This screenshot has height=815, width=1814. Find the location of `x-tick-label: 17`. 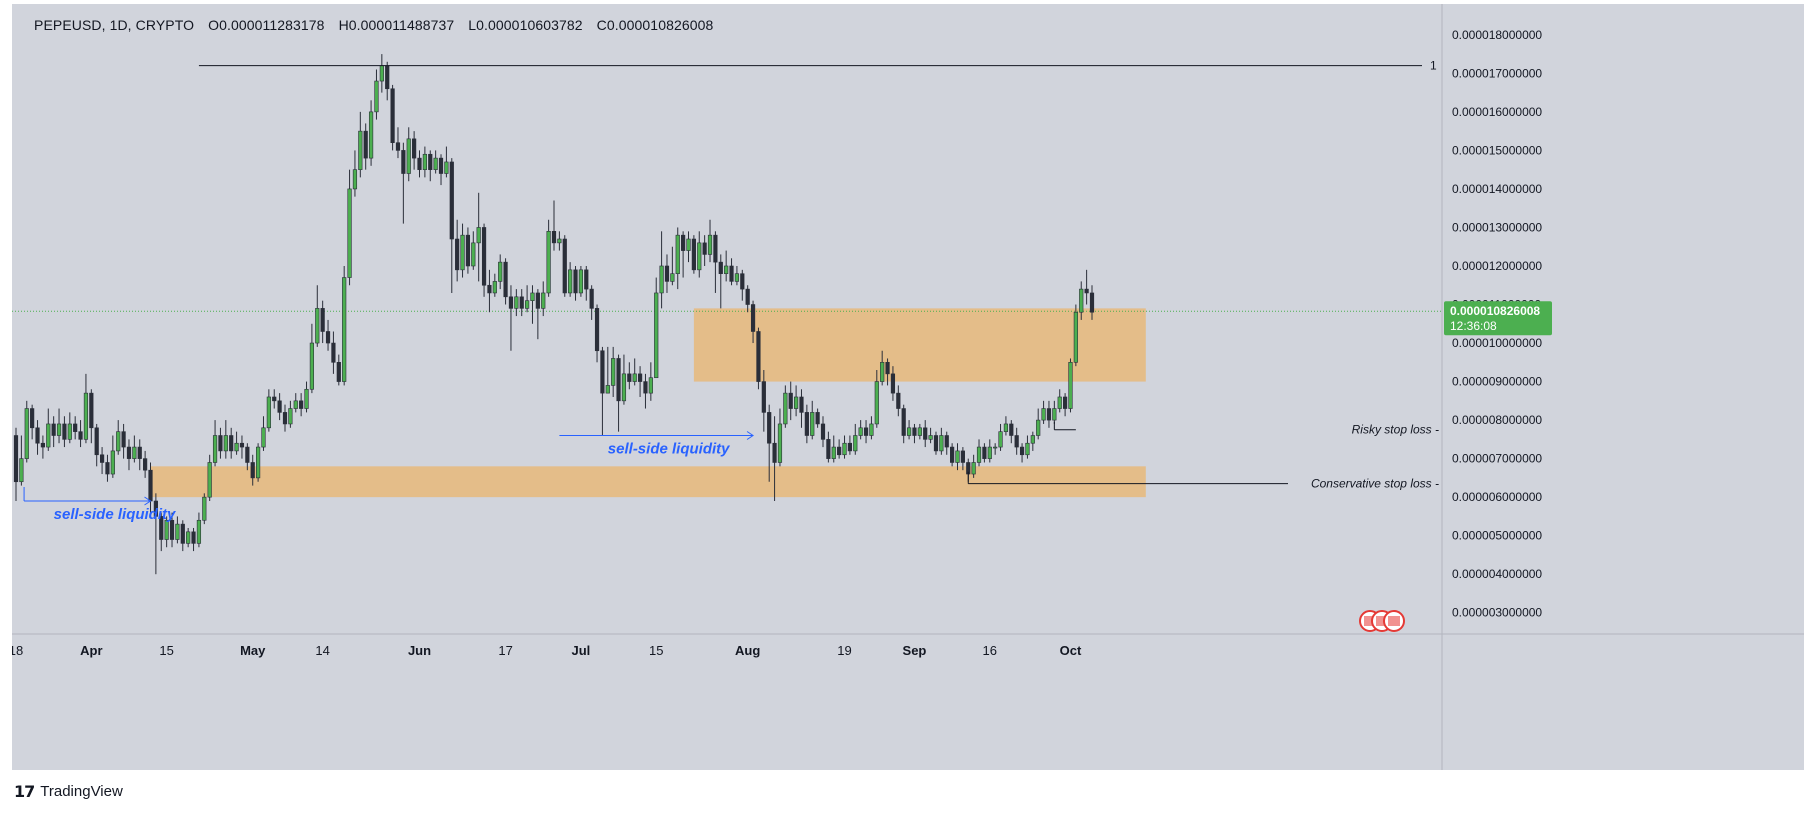

x-tick-label: 17 is located at coordinates (505, 650).